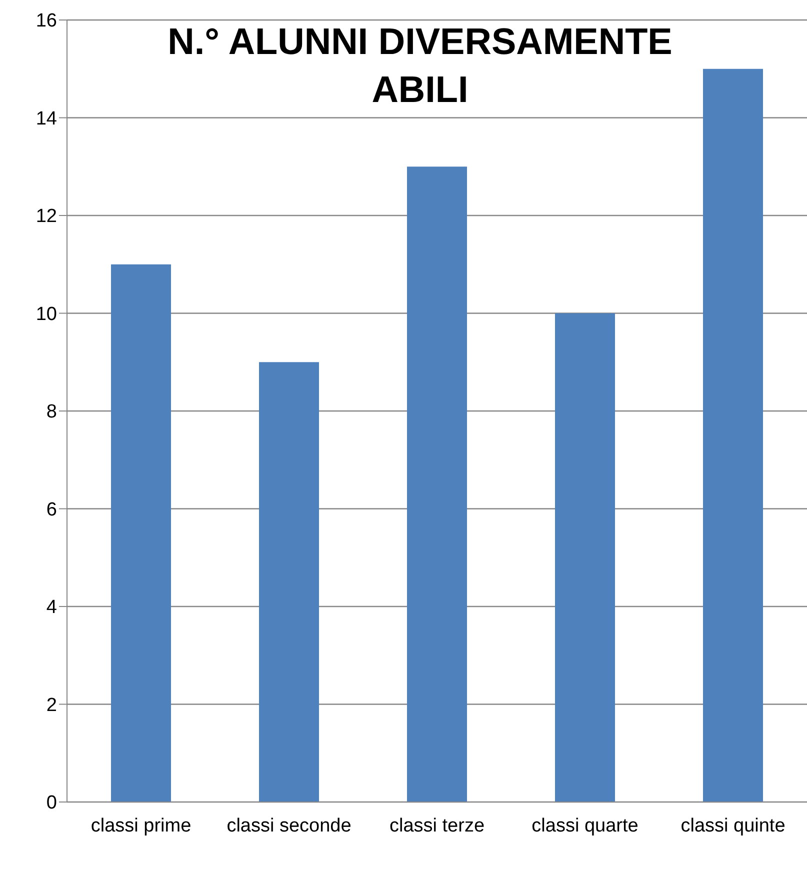  Describe the element at coordinates (420, 66) in the screenshot. I see `text: N.° ALUNNI DIVERSAMENTE ABILI` at that location.